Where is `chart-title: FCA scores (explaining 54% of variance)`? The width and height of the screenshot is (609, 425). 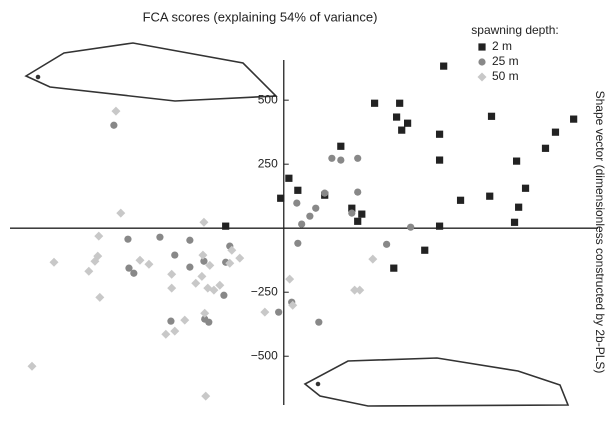
chart-title: FCA scores (explaining 54% of variance) is located at coordinates (260, 16).